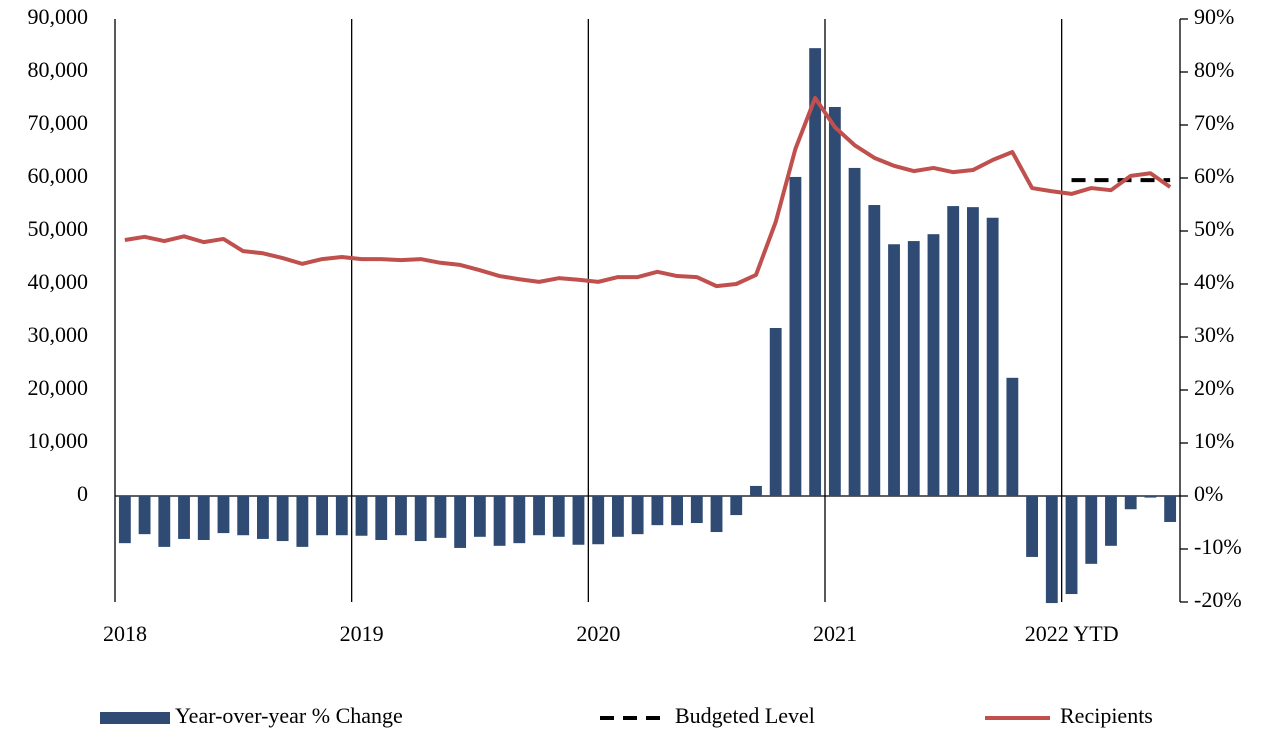  What do you see at coordinates (1214, 69) in the screenshot?
I see `y2-tick-label: 80%` at bounding box center [1214, 69].